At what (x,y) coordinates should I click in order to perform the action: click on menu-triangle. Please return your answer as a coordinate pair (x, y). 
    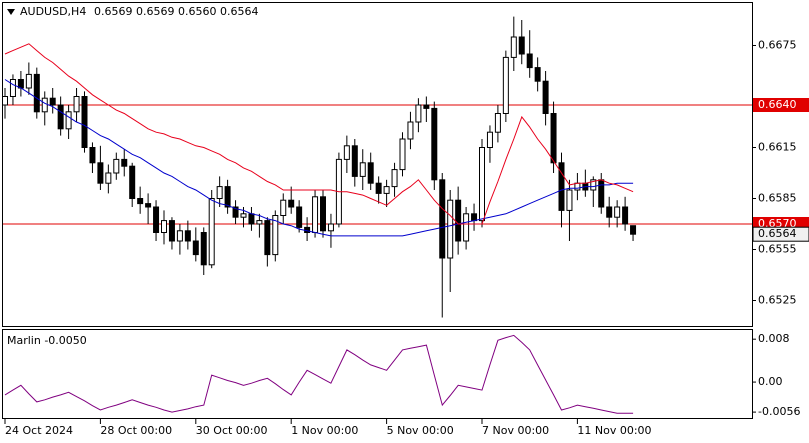
    Looking at the image, I should click on (11, 12).